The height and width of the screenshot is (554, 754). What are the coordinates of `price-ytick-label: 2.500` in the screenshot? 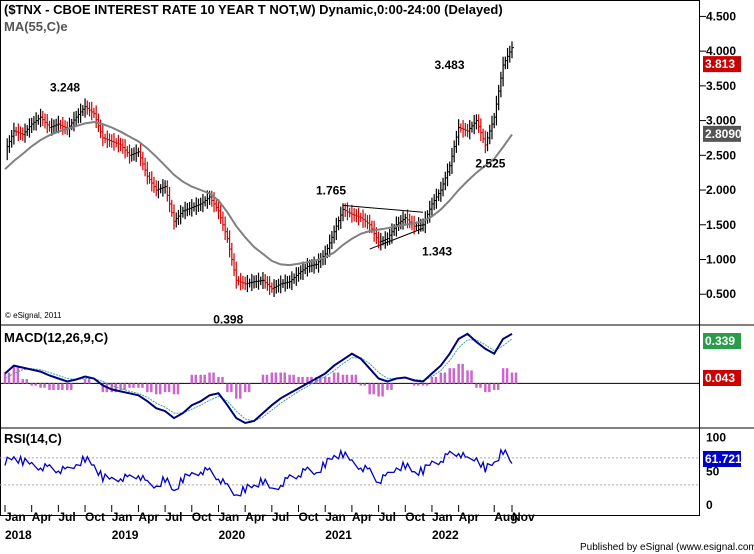 It's located at (721, 155).